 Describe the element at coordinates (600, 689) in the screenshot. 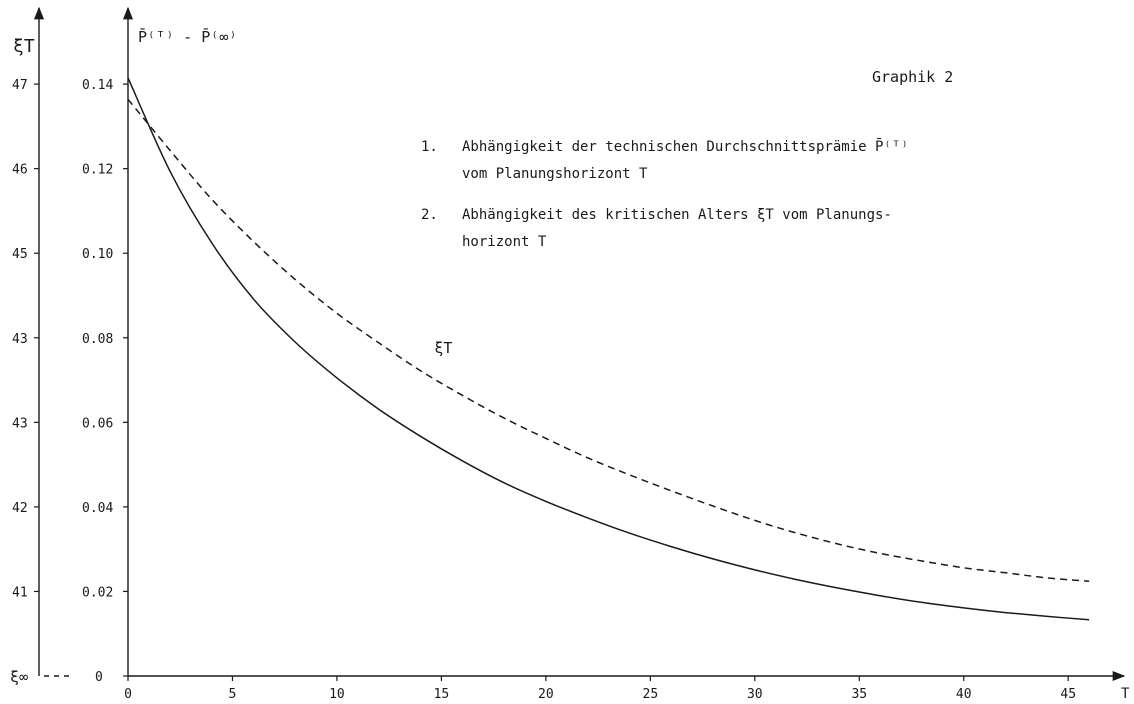

I see `x-ticks: 0 5 10 15 20 25 30 35 40 45` at that location.